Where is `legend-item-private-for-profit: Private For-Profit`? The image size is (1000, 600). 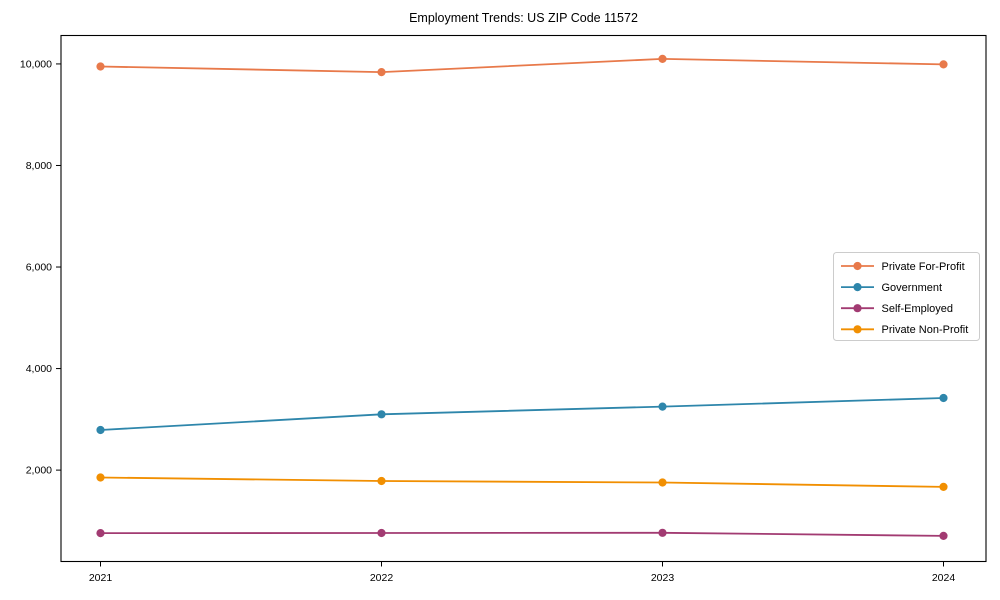
legend-item-private-for-profit: Private For-Profit is located at coordinates (903, 267).